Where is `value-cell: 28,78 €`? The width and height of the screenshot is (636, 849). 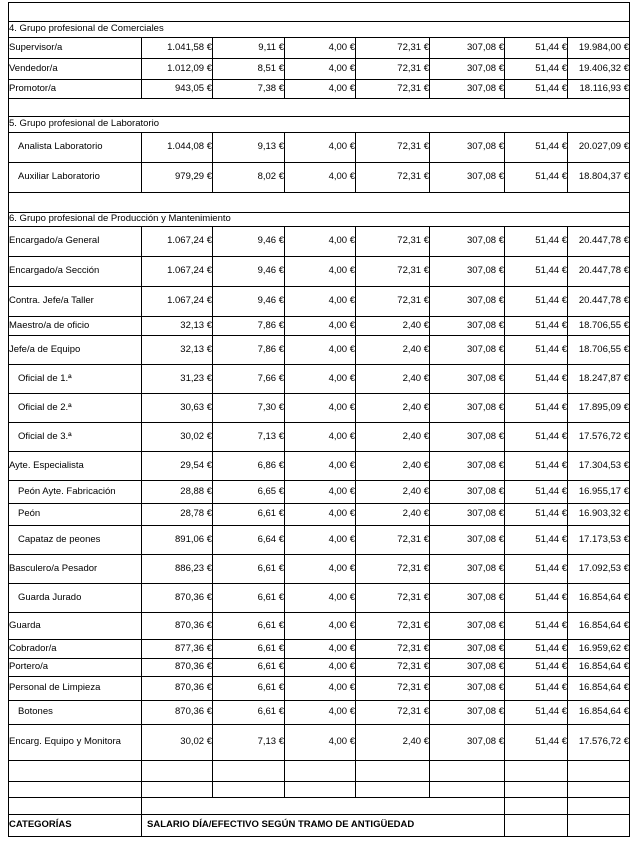
value-cell: 28,78 € is located at coordinates (177, 514).